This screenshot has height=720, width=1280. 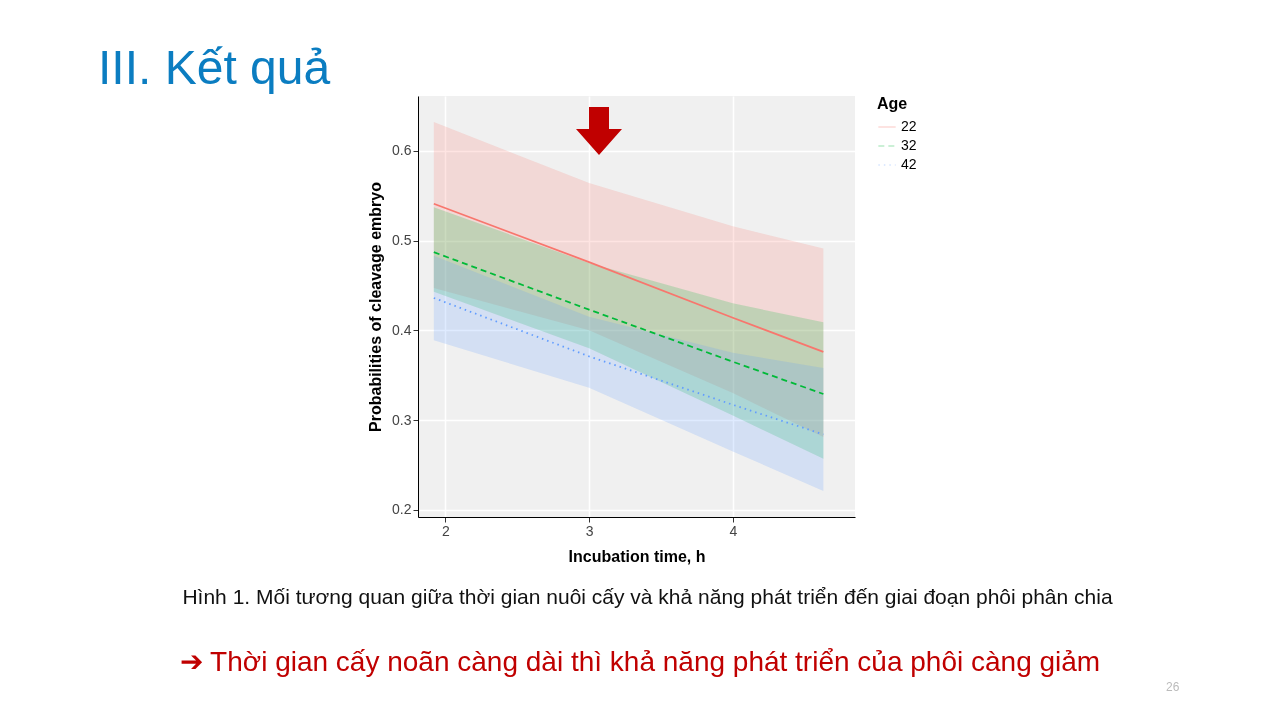 What do you see at coordinates (402, 240) in the screenshot?
I see `y-tick-label: 0.5` at bounding box center [402, 240].